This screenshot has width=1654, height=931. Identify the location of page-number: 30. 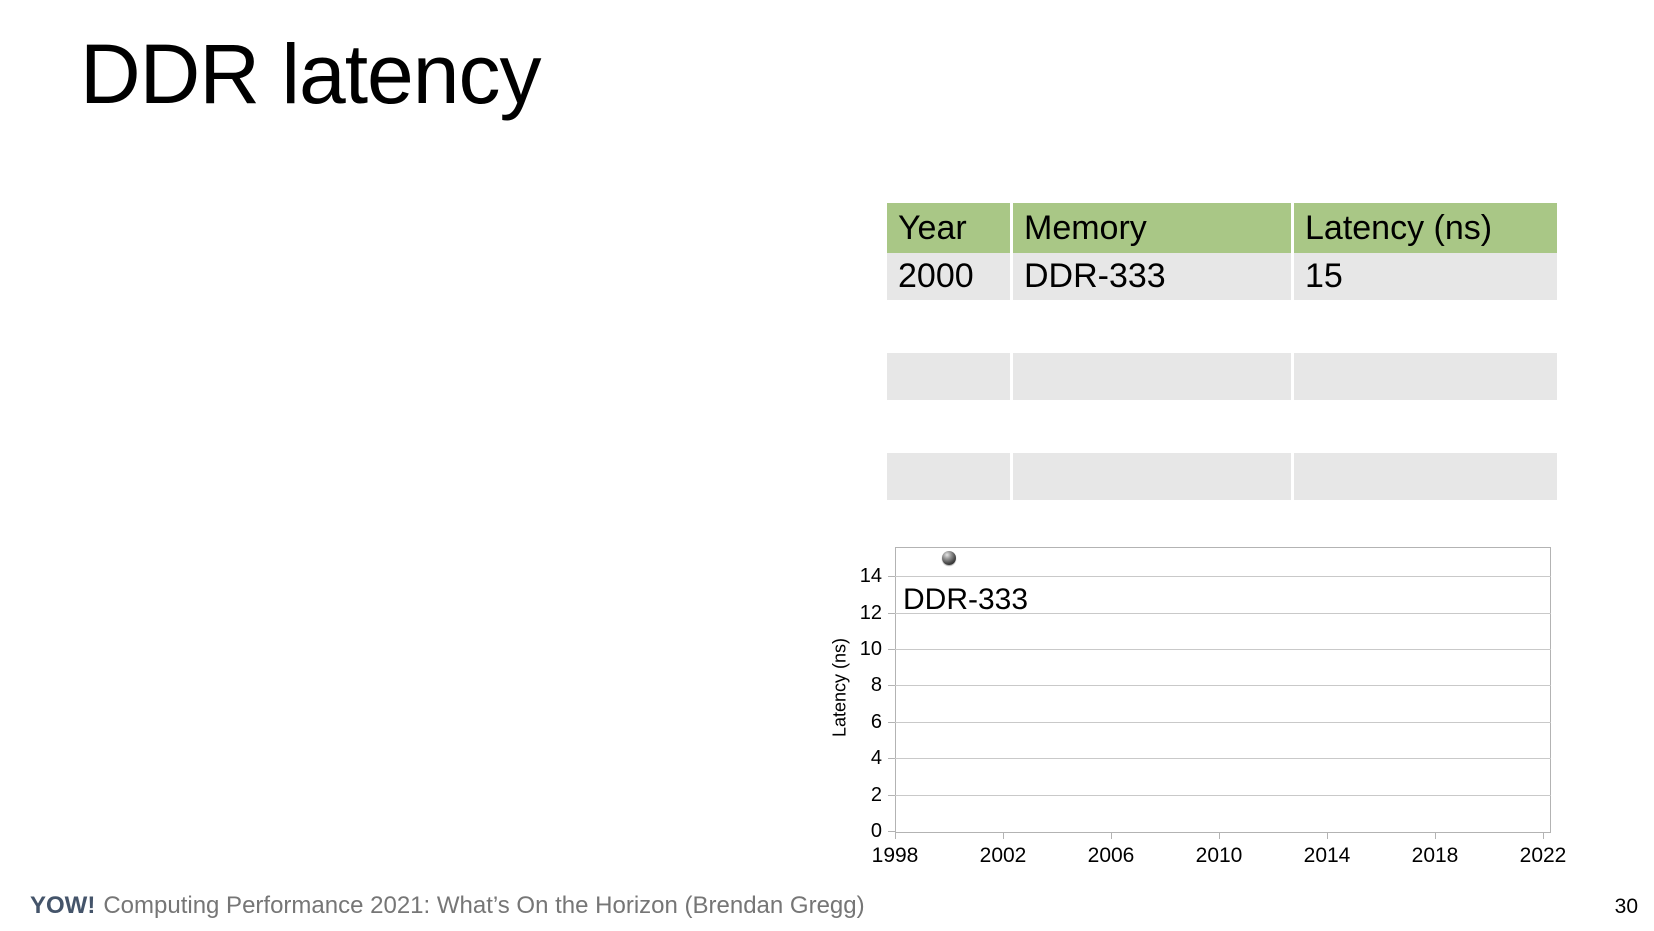
(1626, 906).